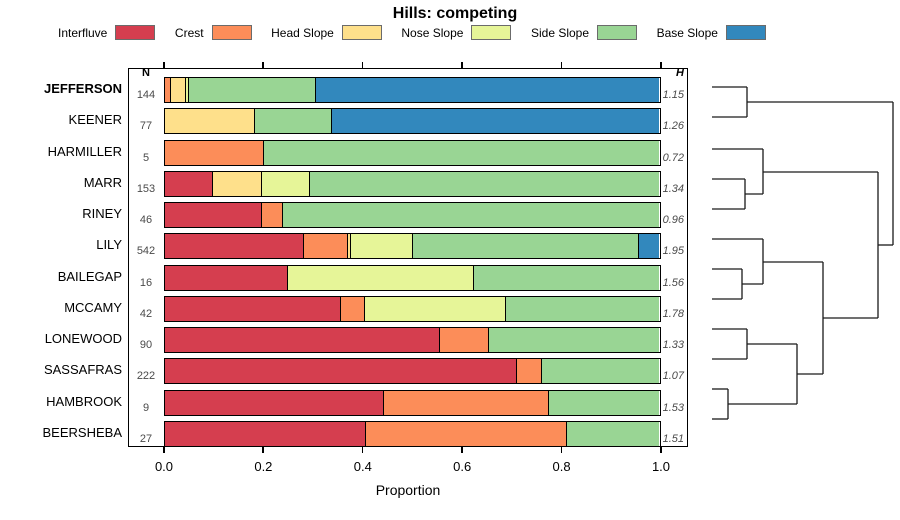  Describe the element at coordinates (146, 157) in the screenshot. I see `n-value: 5` at that location.